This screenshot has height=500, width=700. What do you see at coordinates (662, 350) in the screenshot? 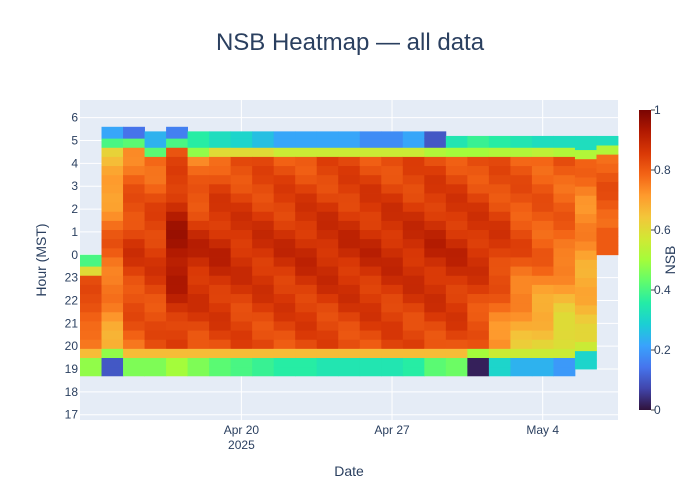
I see `colorbar-tick-label: 0.2` at bounding box center [662, 350].